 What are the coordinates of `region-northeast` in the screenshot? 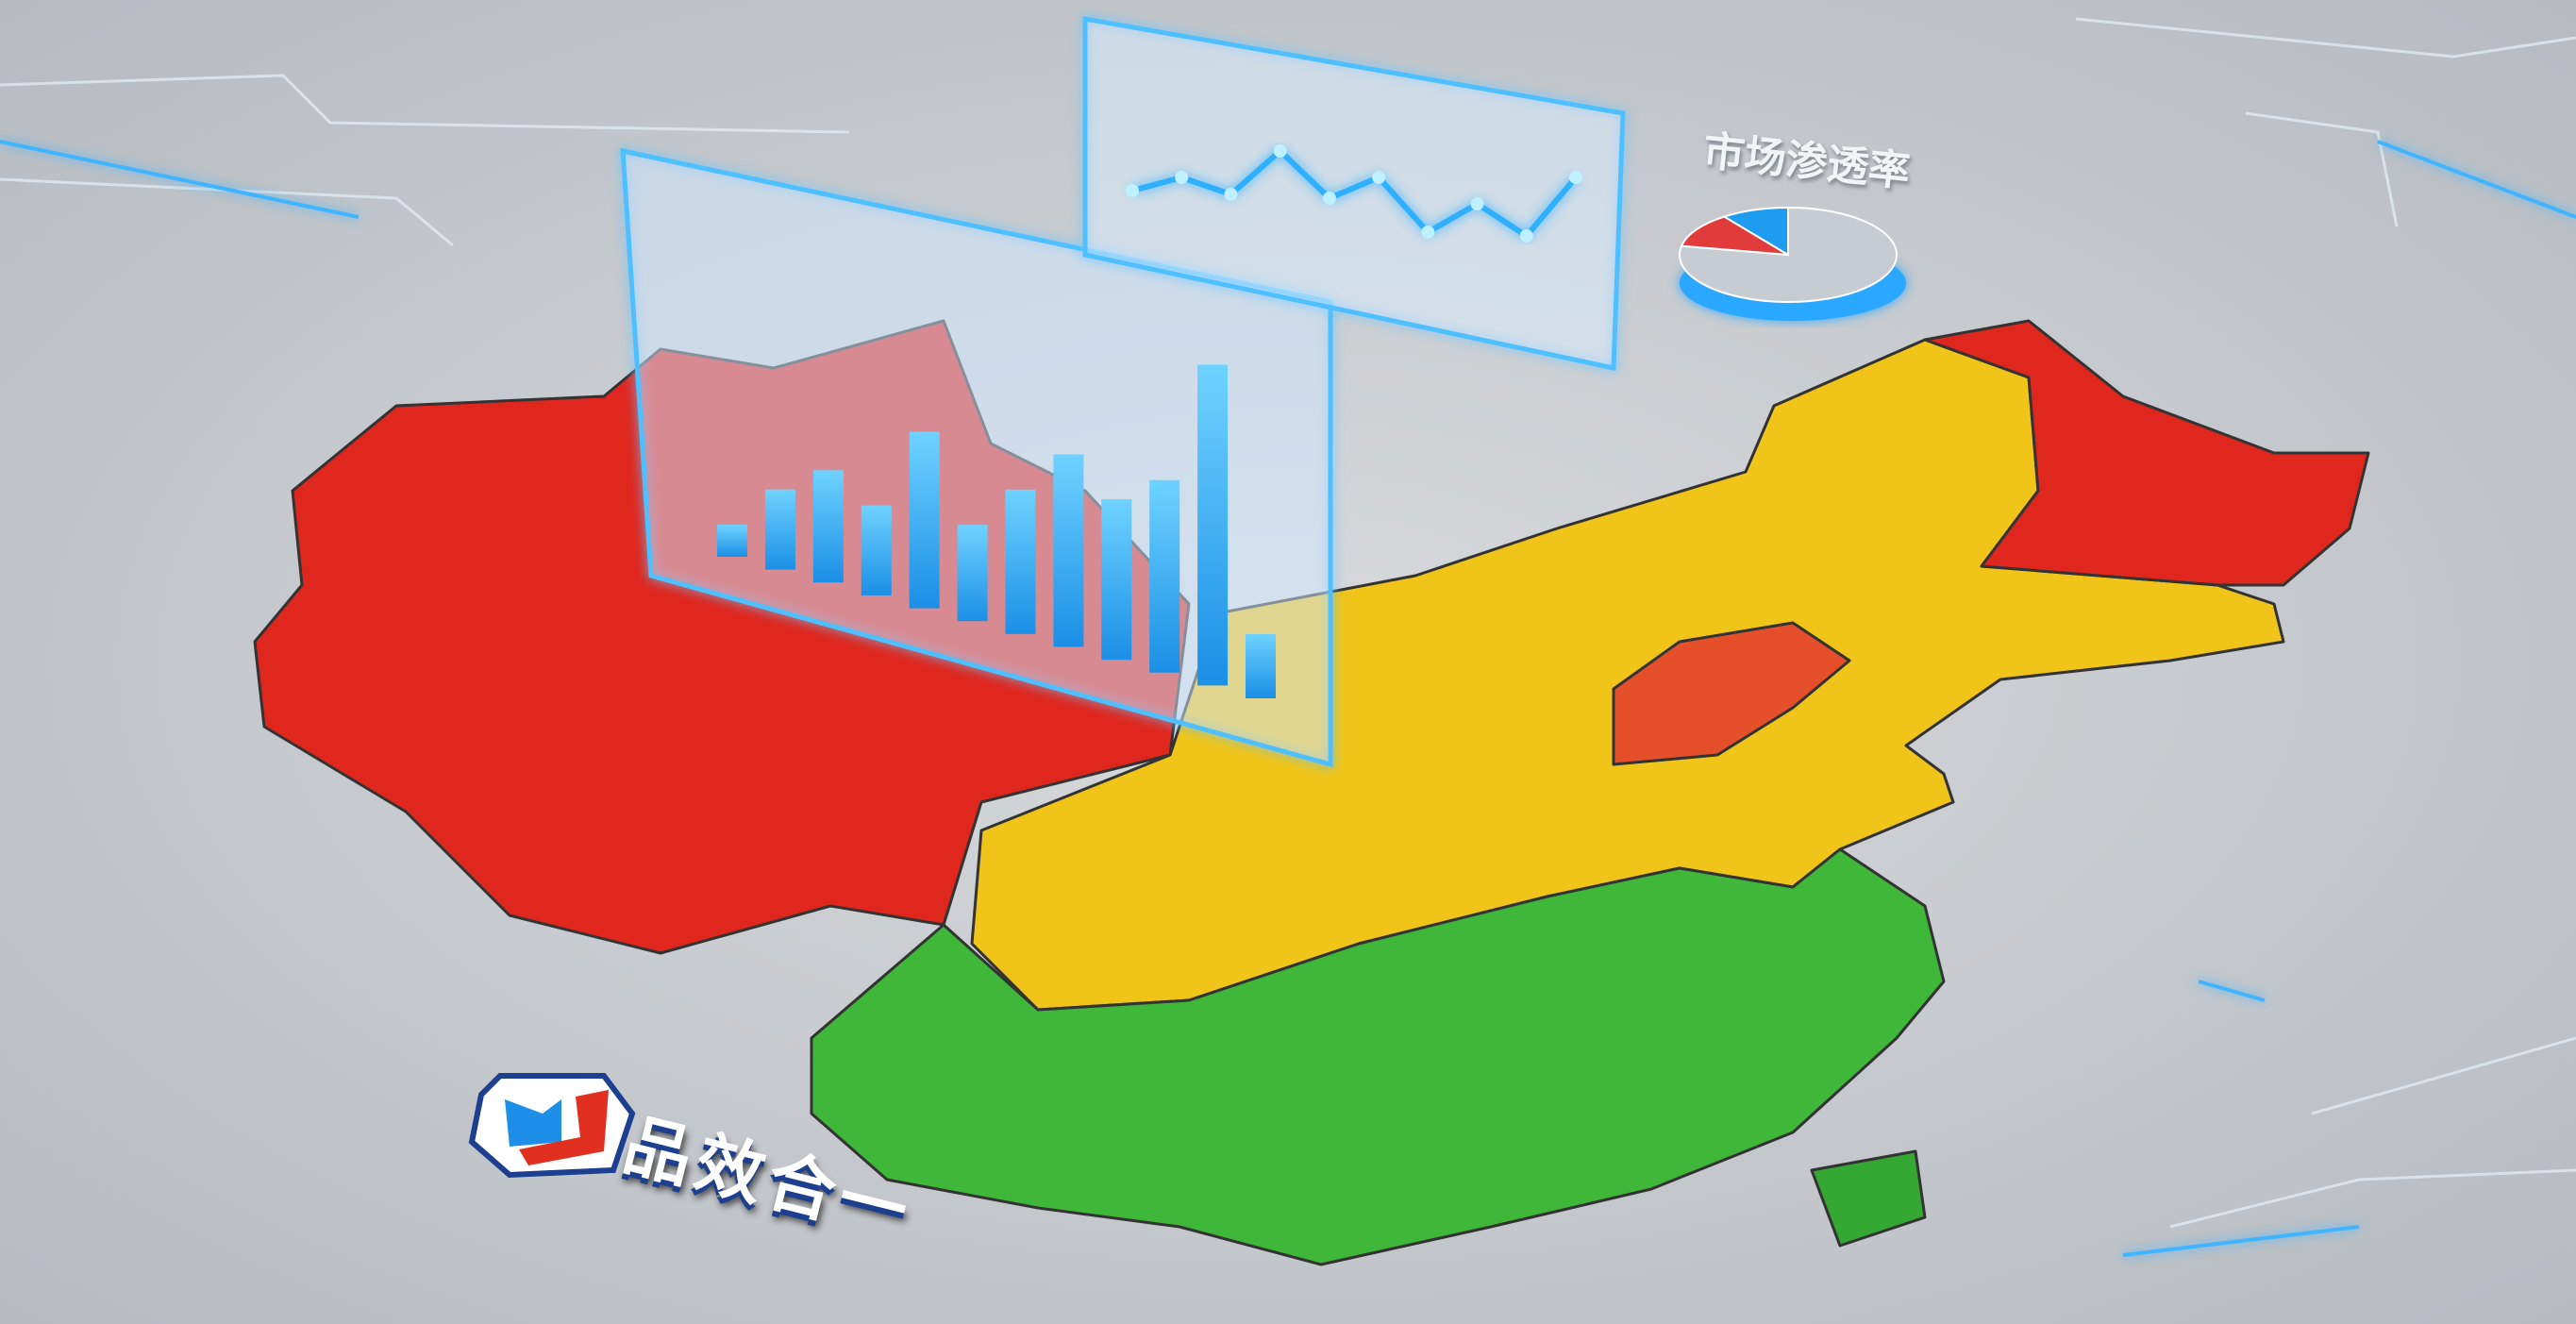 It's located at (2146, 453).